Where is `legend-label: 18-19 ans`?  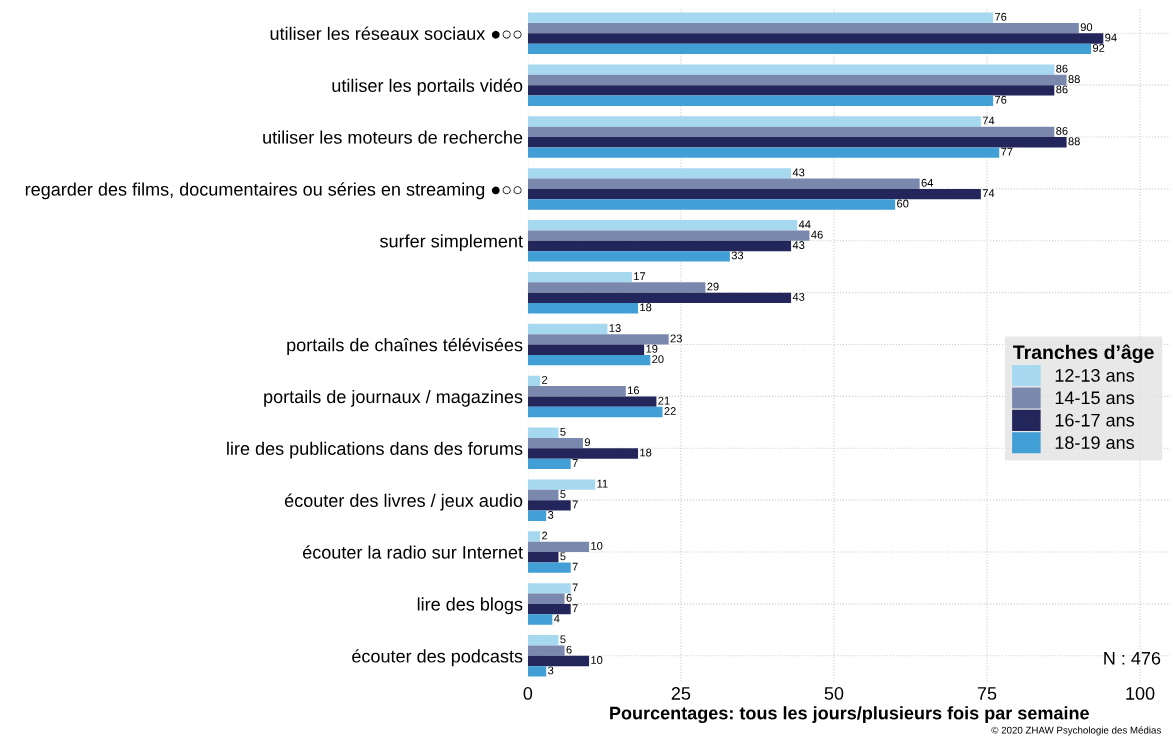 legend-label: 18-19 ans is located at coordinates (1095, 442).